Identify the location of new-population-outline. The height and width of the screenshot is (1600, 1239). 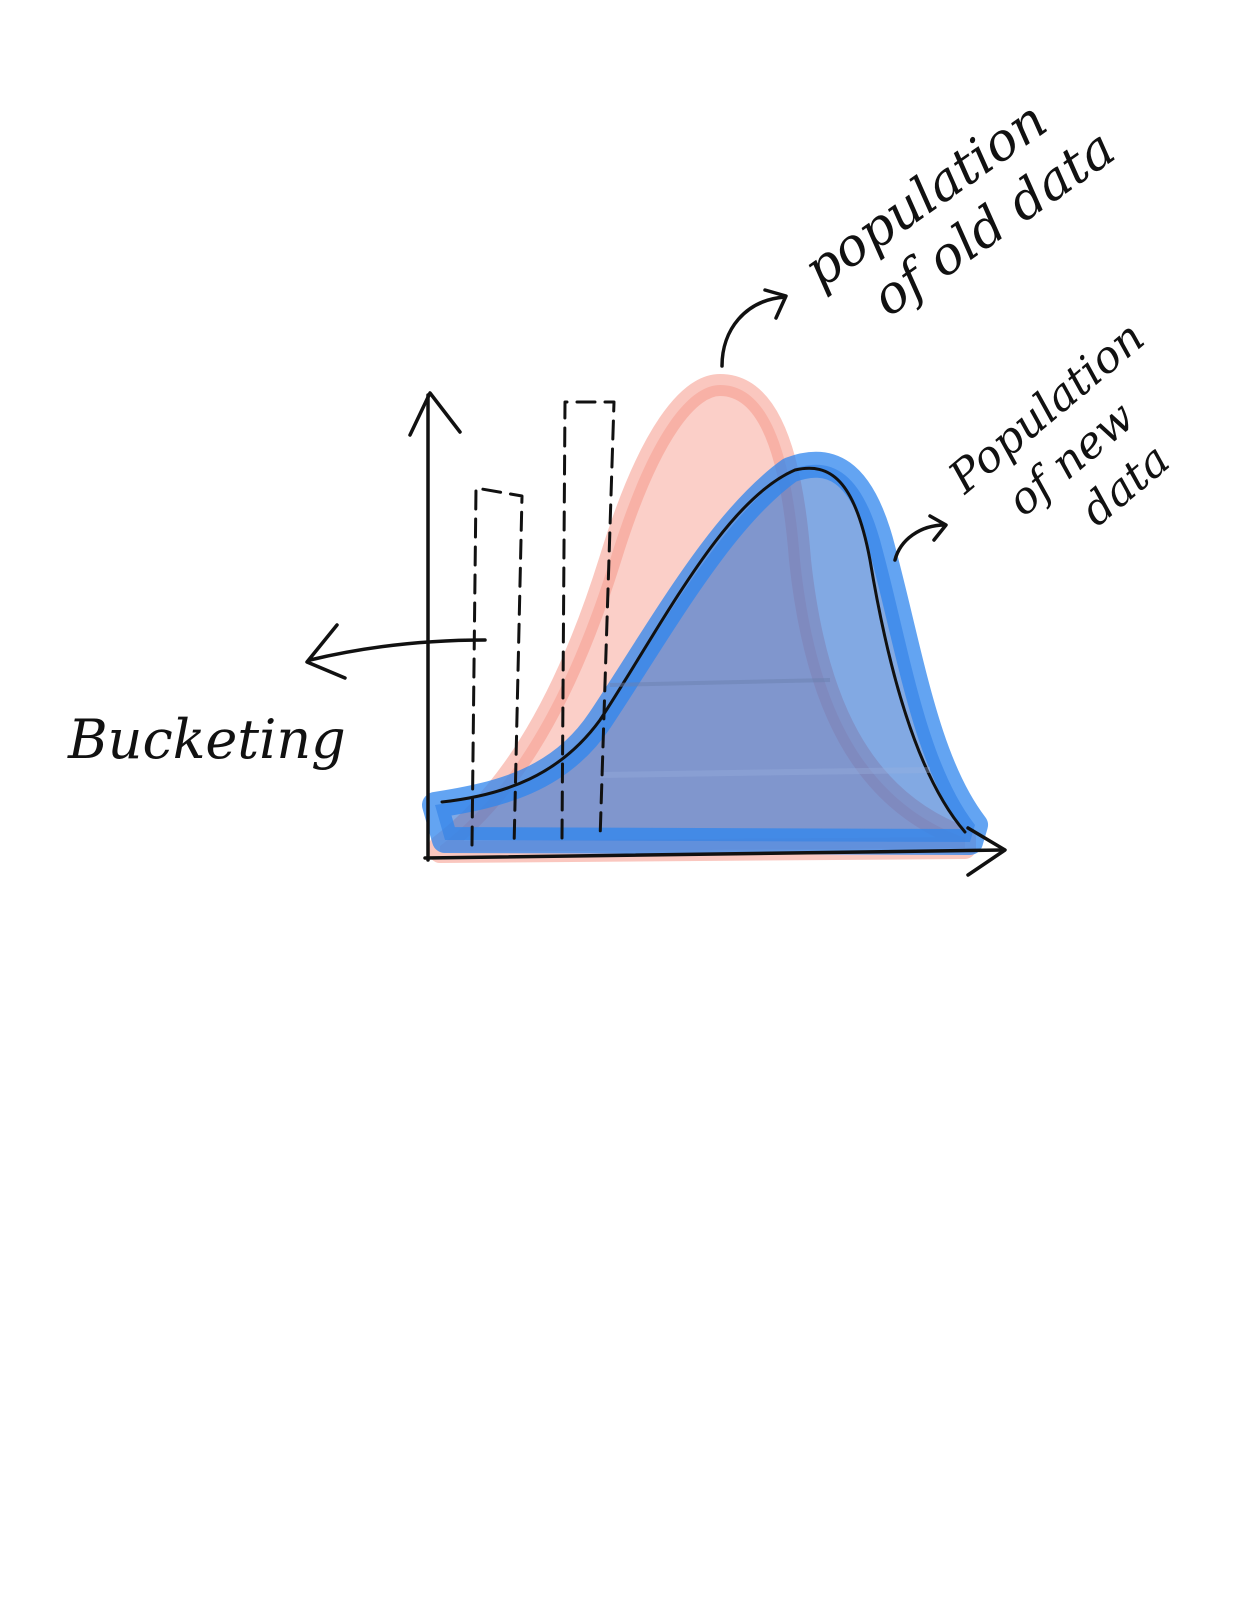
(703, 650).